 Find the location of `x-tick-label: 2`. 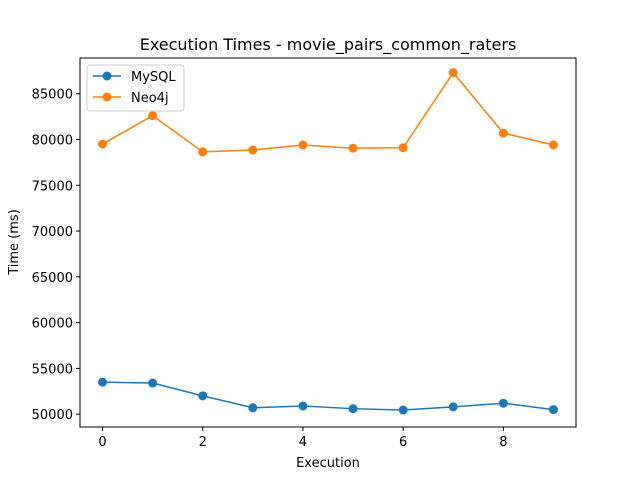

x-tick-label: 2 is located at coordinates (203, 442).